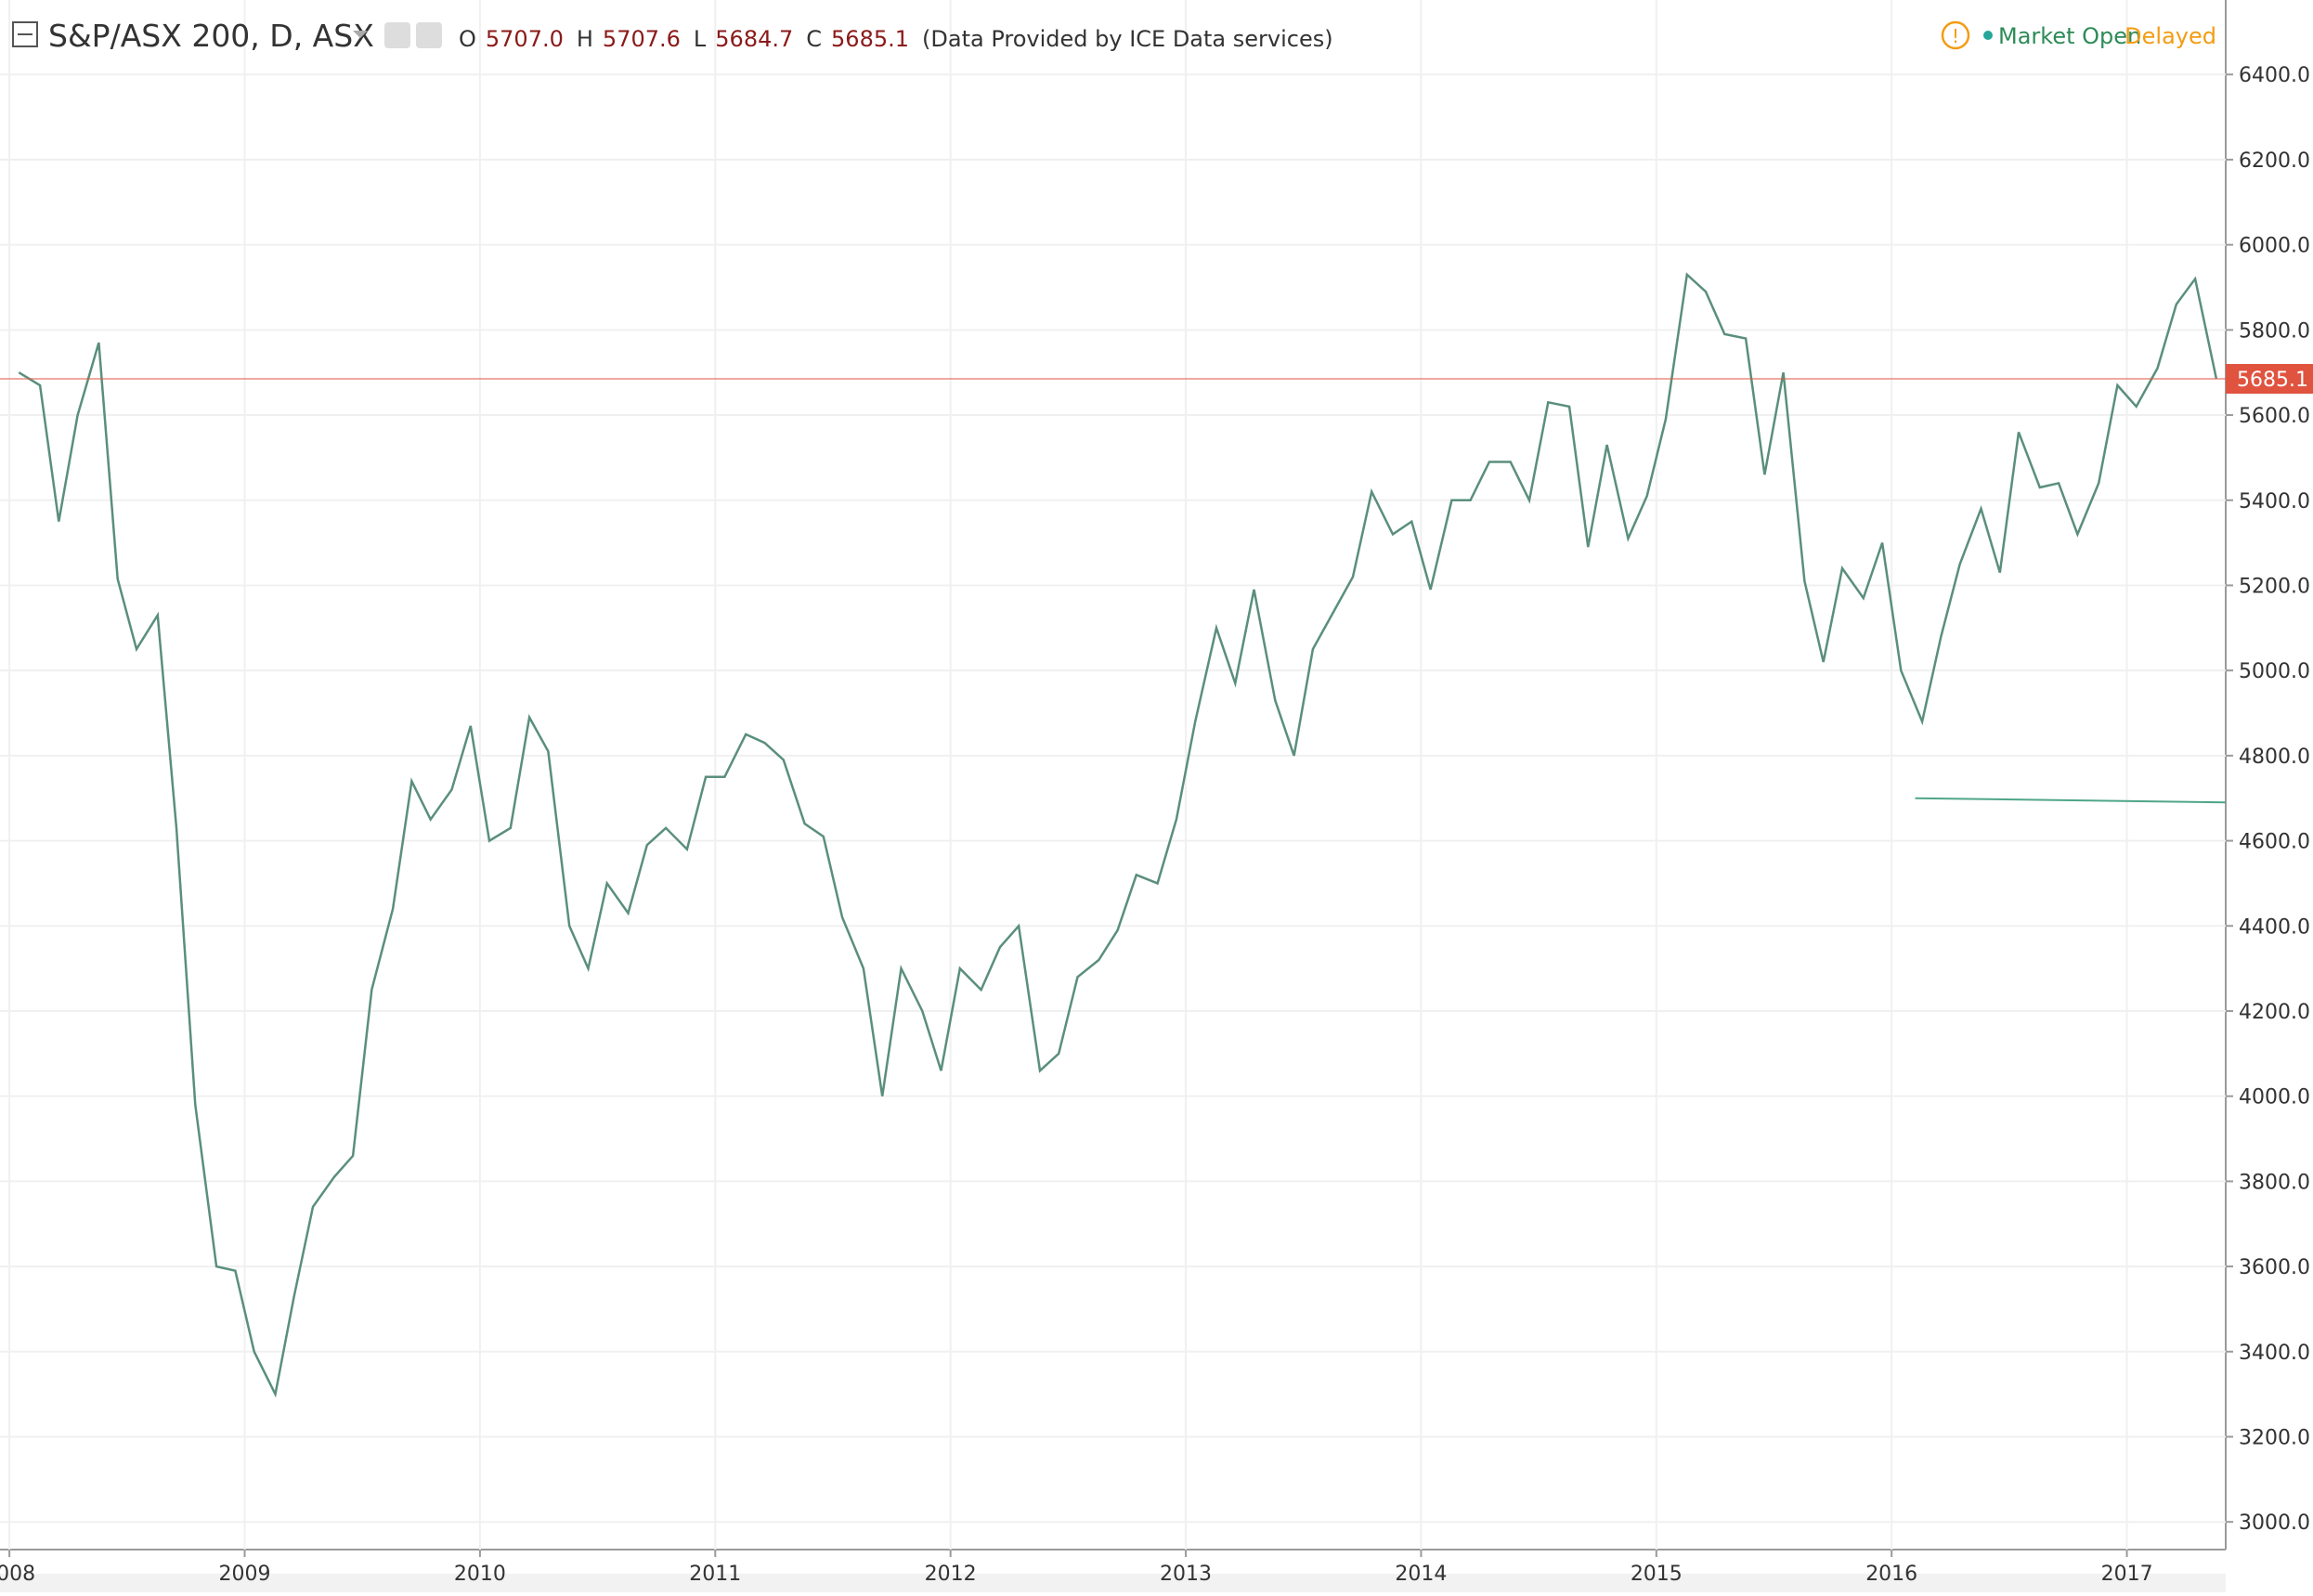  Describe the element at coordinates (397, 35) in the screenshot. I see `eye-icon` at that location.